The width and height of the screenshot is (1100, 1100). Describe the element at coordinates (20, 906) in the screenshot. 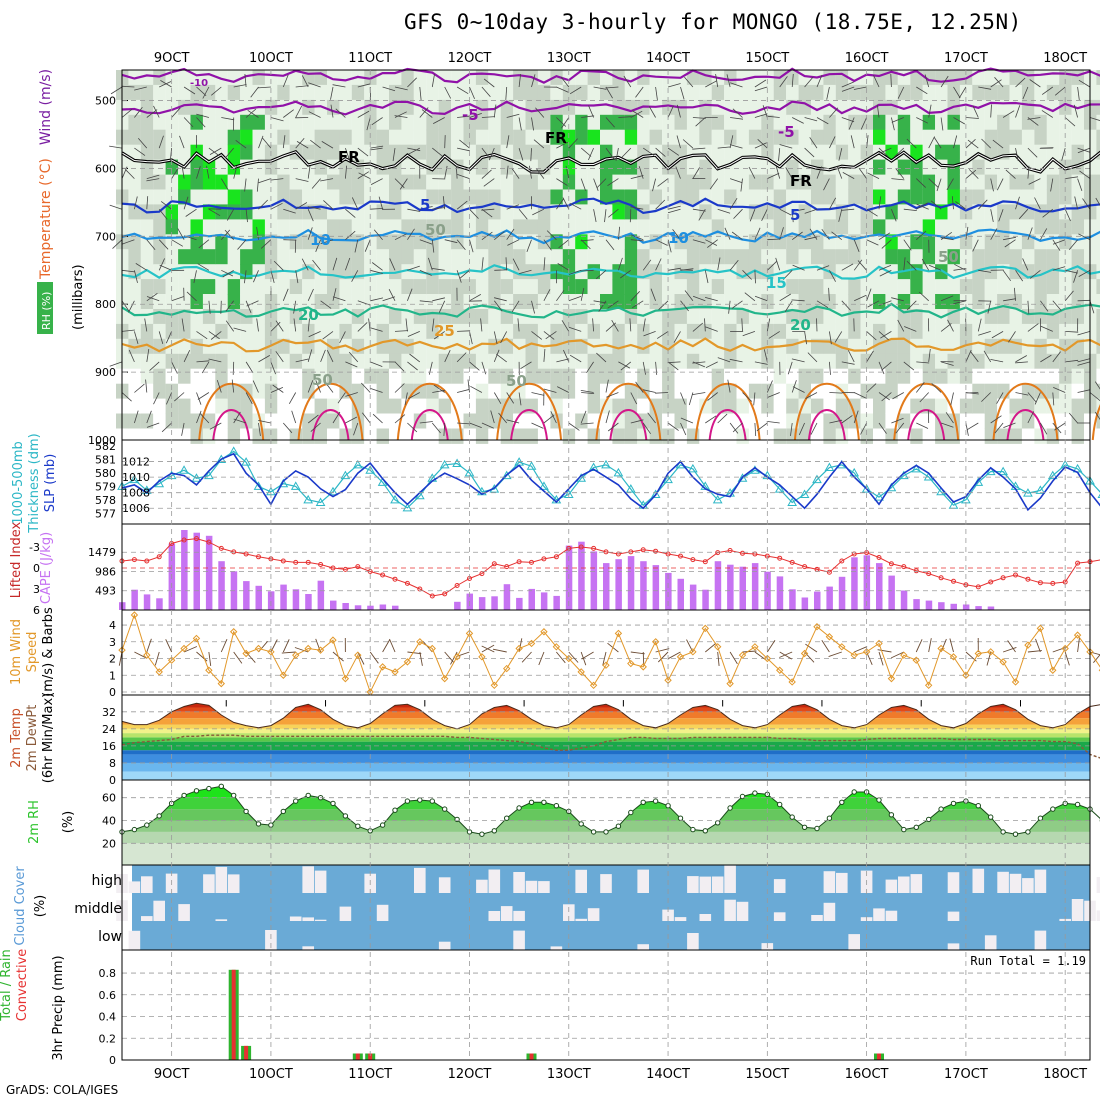

I see `cloud-label-part: Cloud Cover` at that location.